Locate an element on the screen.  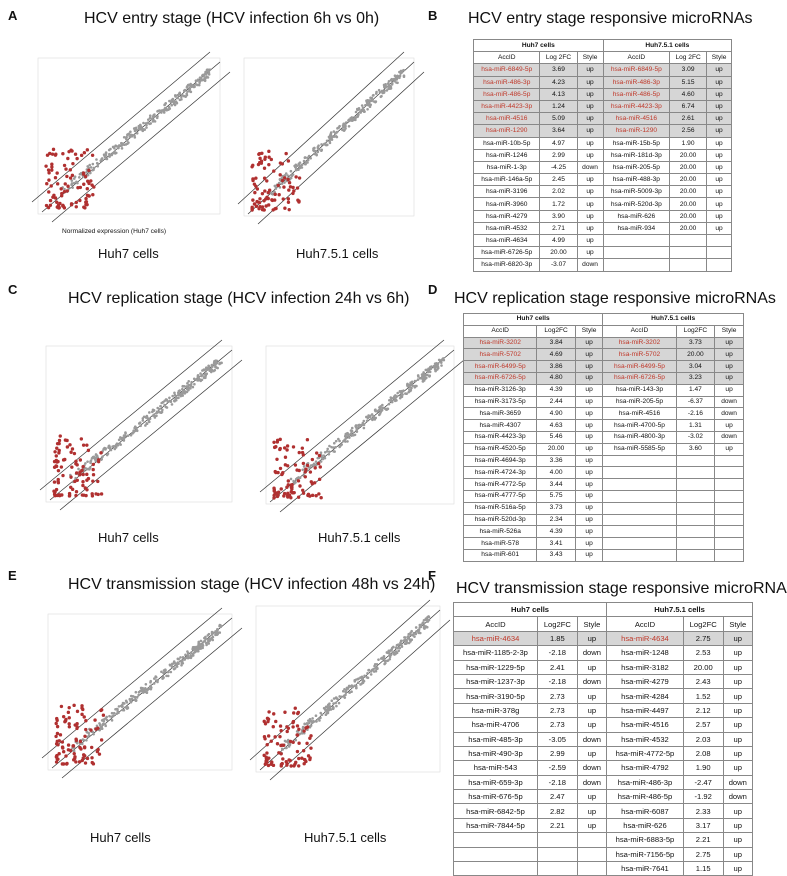
mirna-id: hsa-miR-1248 is located at coordinates (645, 653).